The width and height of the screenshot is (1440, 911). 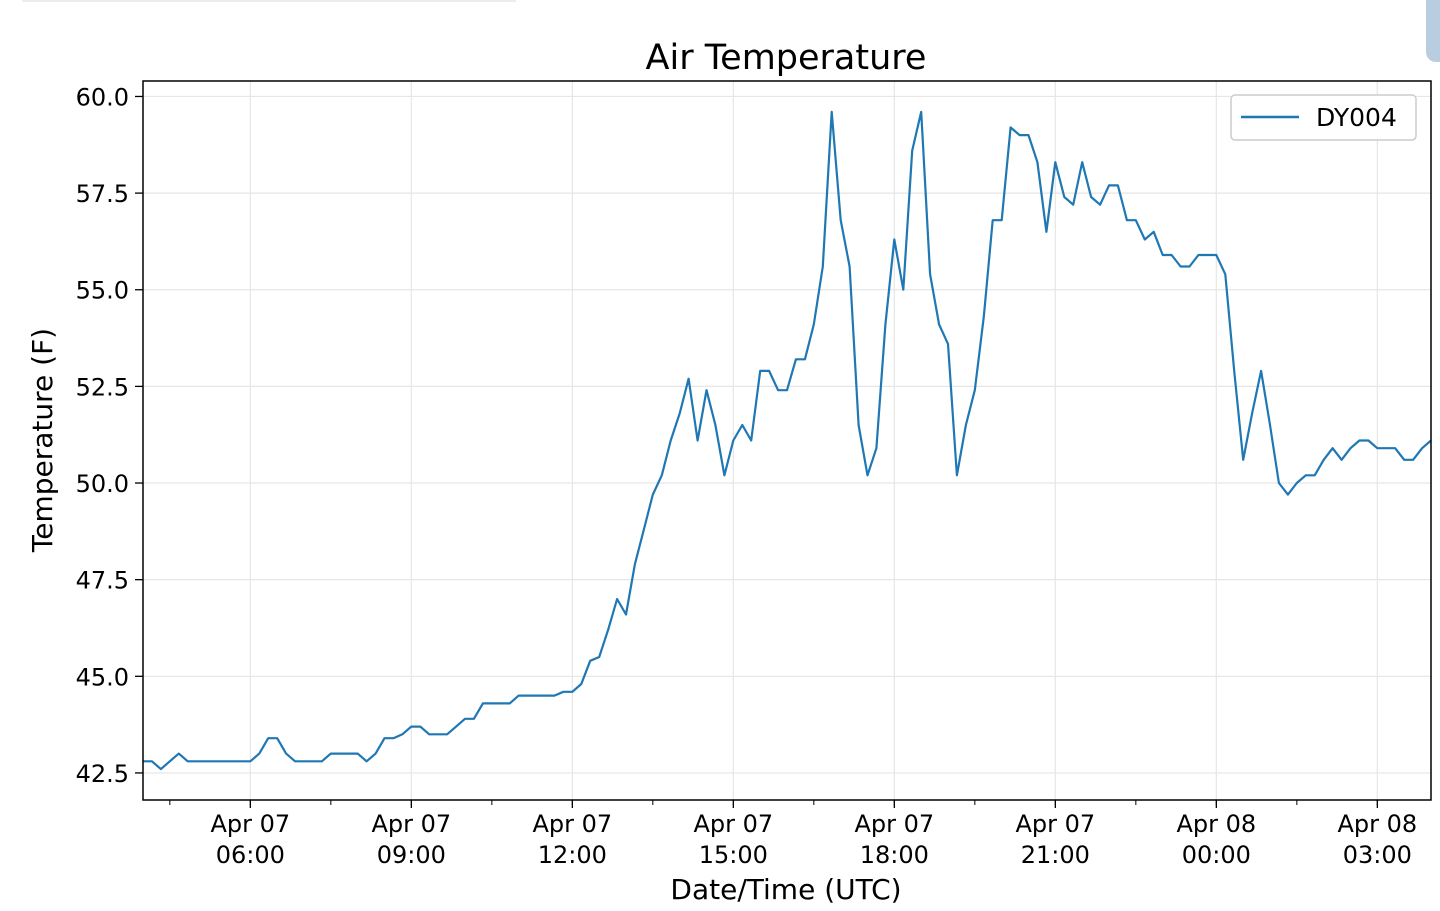 I want to click on x-tick-label-time: 18:00, so click(x=894, y=855).